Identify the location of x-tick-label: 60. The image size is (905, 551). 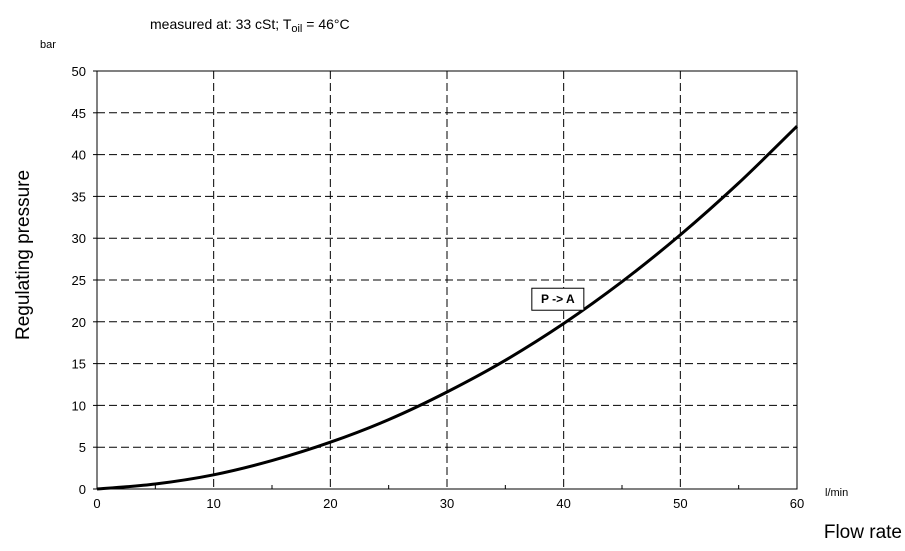
(797, 503).